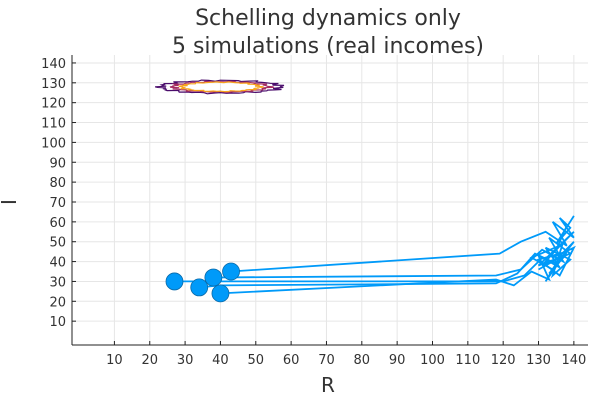  What do you see at coordinates (220, 360) in the screenshot?
I see `x-tick-label: 40` at bounding box center [220, 360].